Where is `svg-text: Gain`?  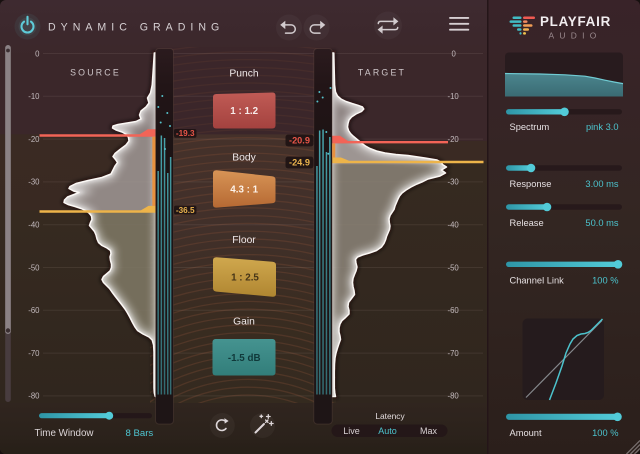
svg-text: Gain is located at coordinates (244, 322).